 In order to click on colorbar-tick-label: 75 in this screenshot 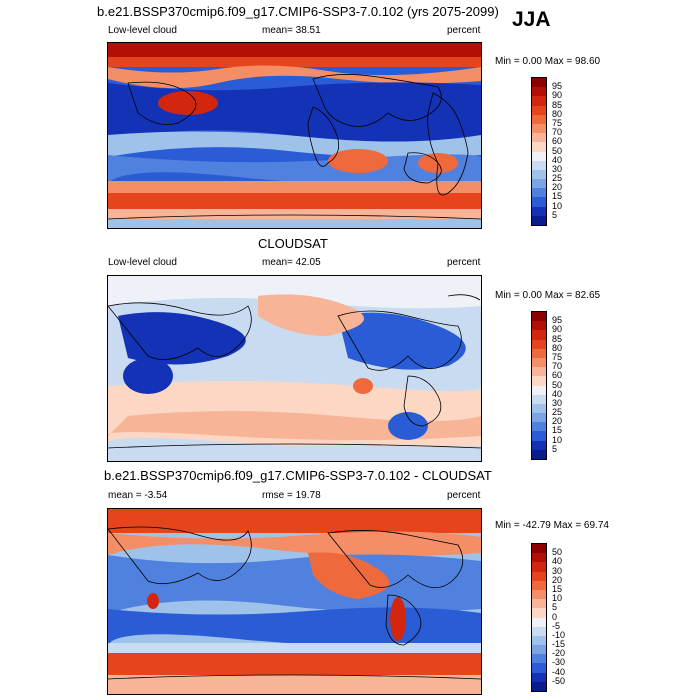, I will do `click(557, 122)`.